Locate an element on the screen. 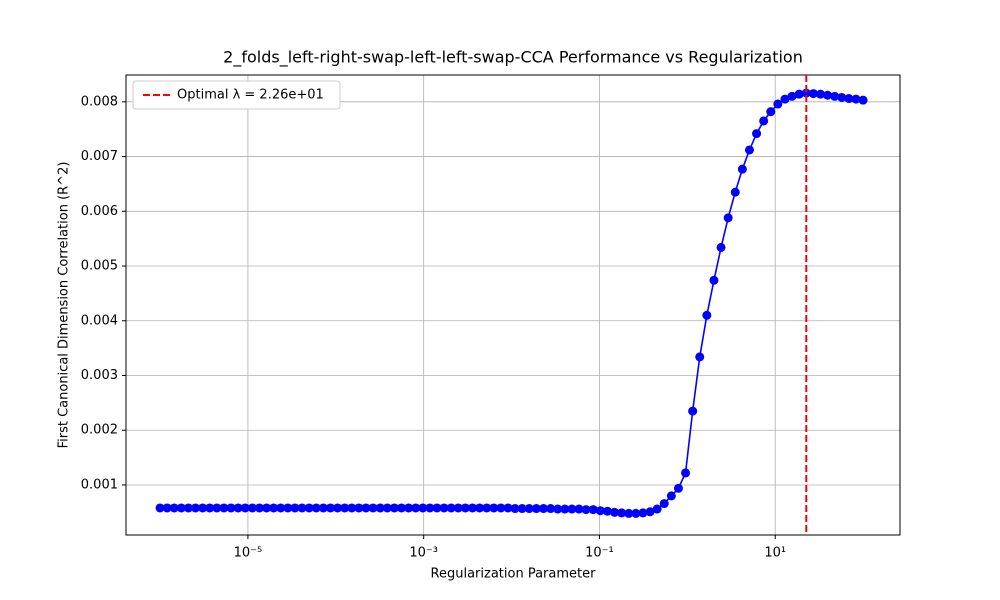 This screenshot has height=600, width=1000. x-axis-label: Regularization Parameter is located at coordinates (514, 574).